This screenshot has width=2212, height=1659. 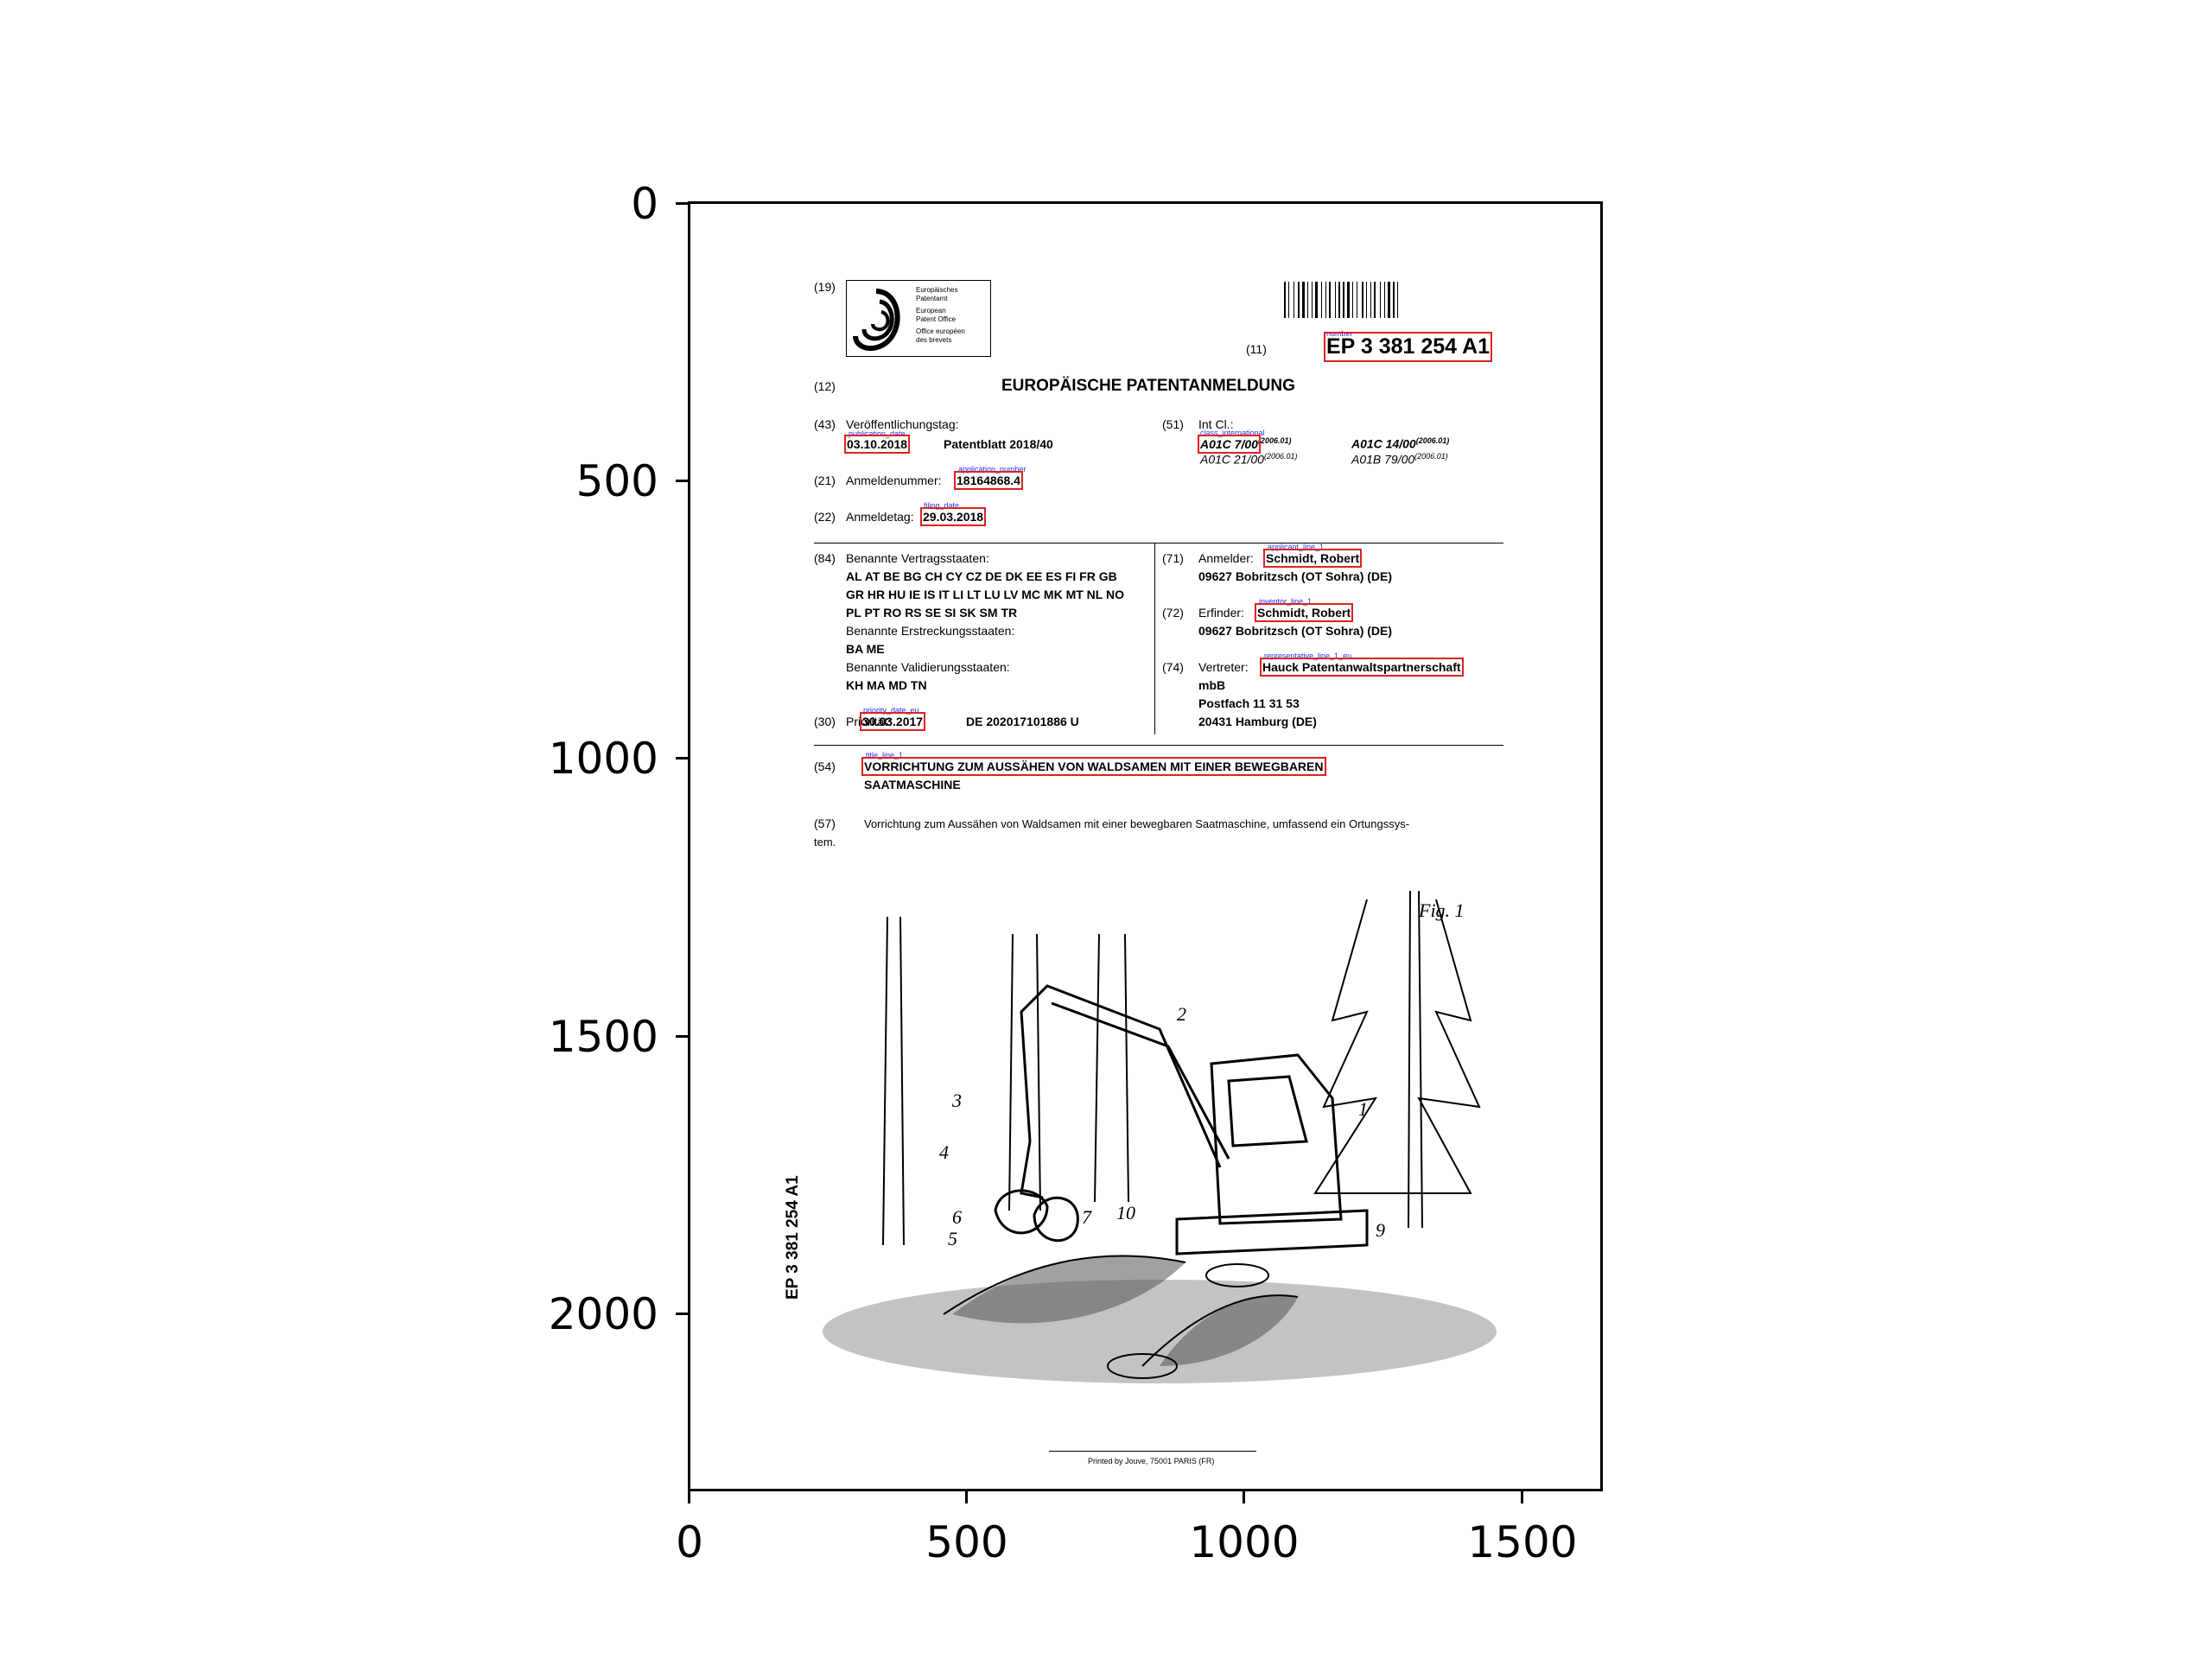 What do you see at coordinates (1281, 456) in the screenshot?
I see `class-3-version: (2006.01)` at bounding box center [1281, 456].